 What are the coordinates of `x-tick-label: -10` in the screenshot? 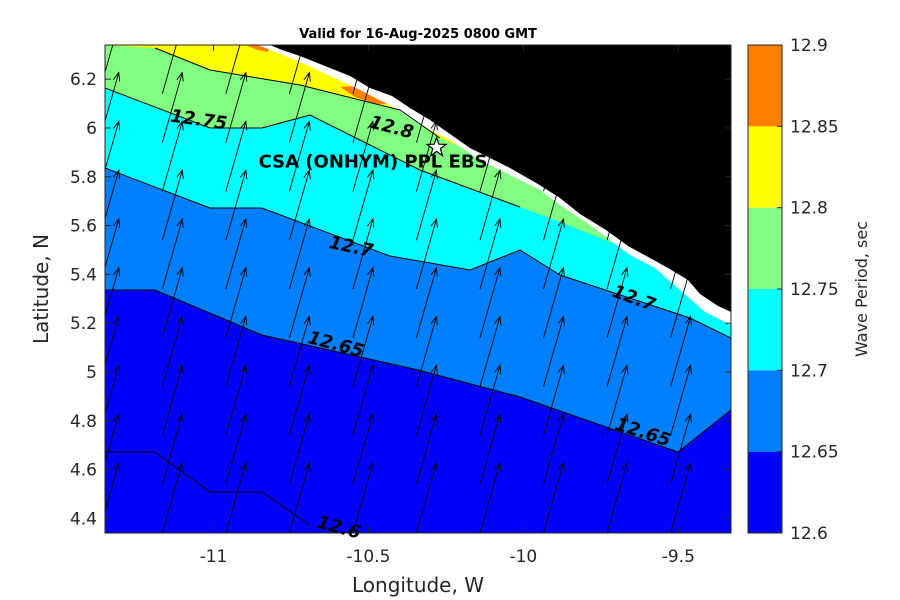 It's located at (523, 557).